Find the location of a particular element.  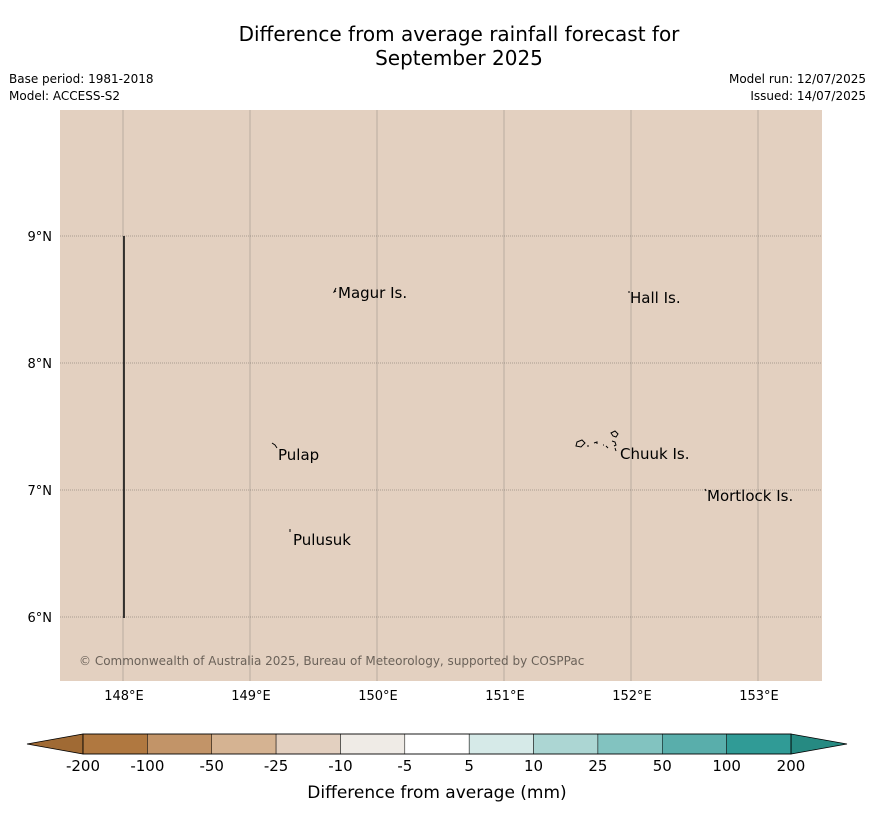

colorbar-tick-label: -5 is located at coordinates (404, 766).